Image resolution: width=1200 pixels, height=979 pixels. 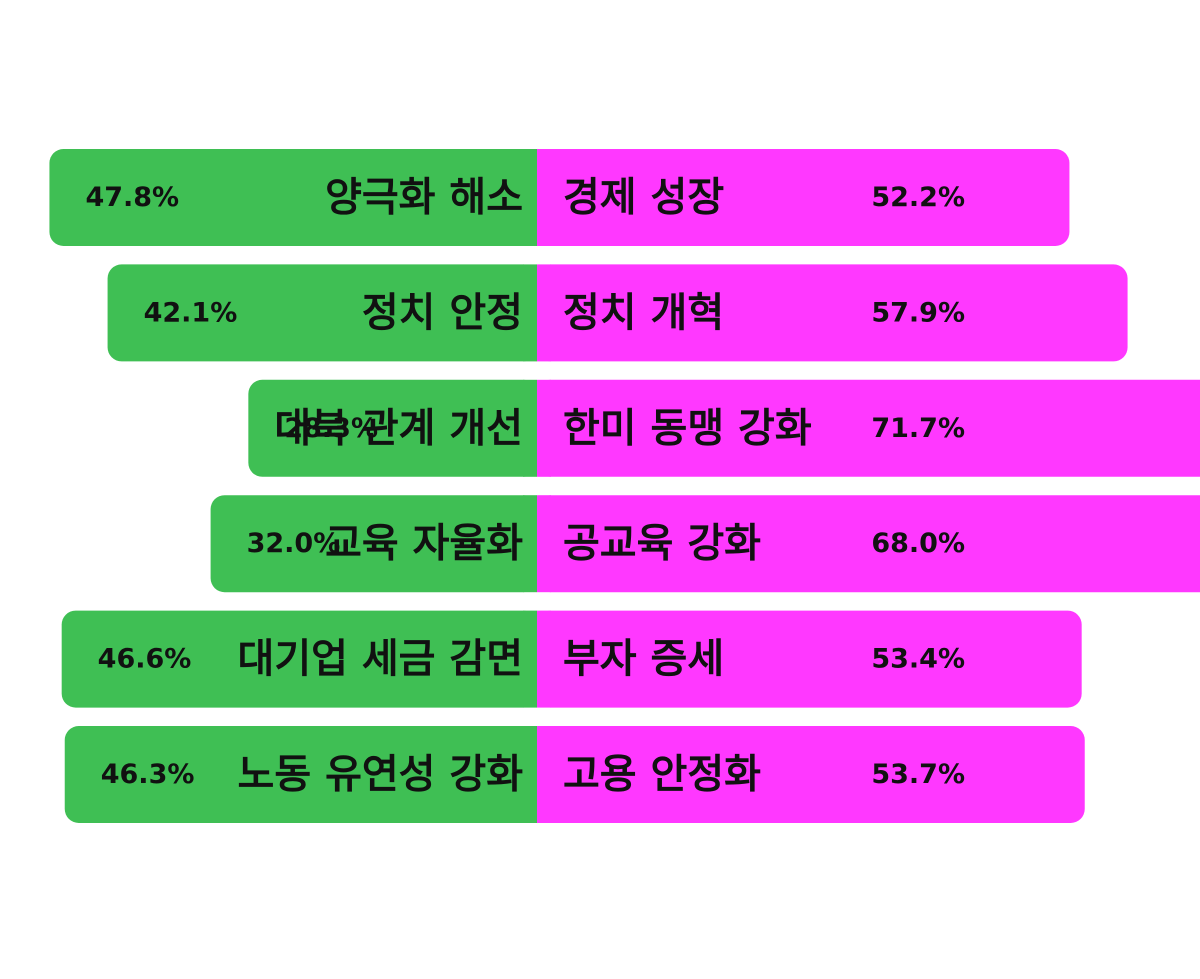 I want to click on left-category-label: 정치 안정, so click(x=442, y=313).